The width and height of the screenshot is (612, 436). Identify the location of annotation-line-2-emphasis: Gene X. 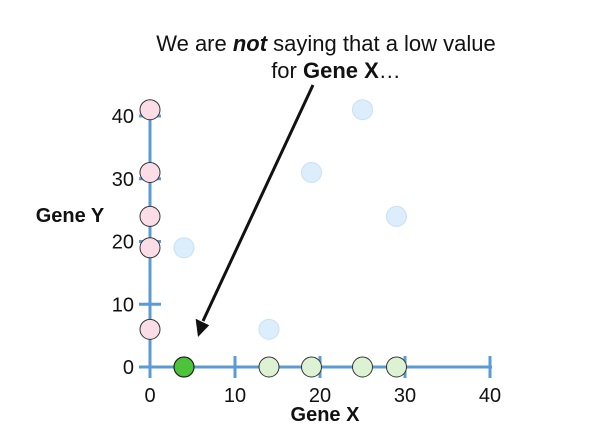
(341, 70).